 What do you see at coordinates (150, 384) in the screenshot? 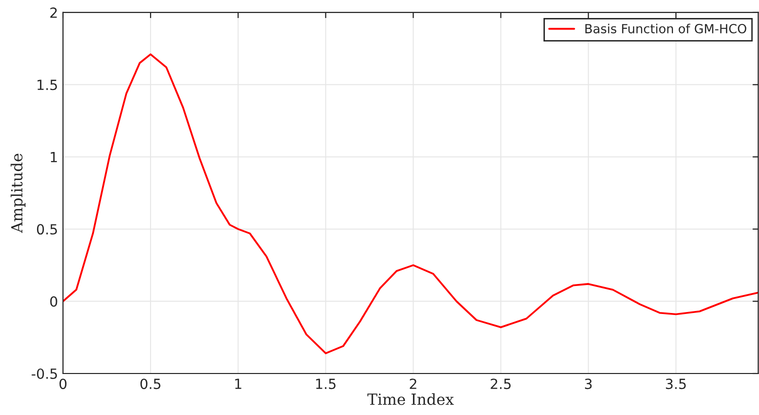
I see `x-tick-label: 0.5` at bounding box center [150, 384].